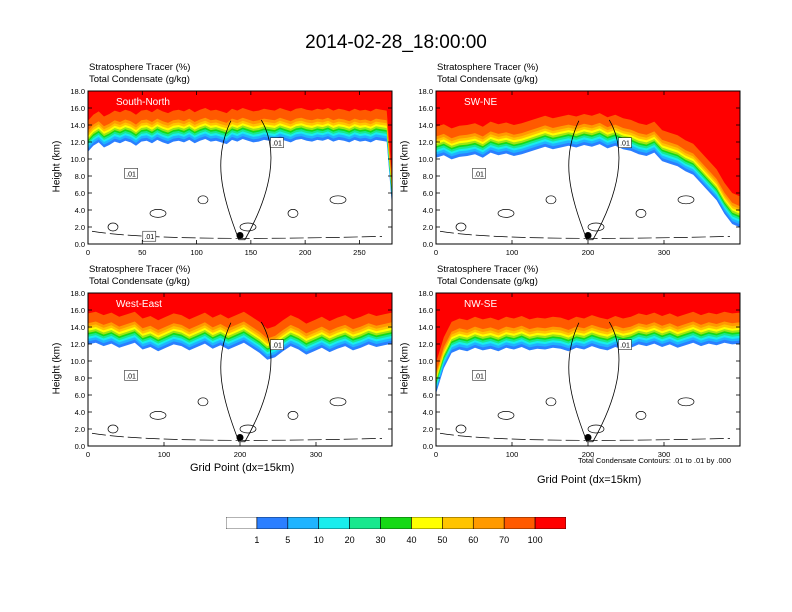 The height and width of the screenshot is (612, 792). I want to click on xtick-label: 0, so click(436, 454).